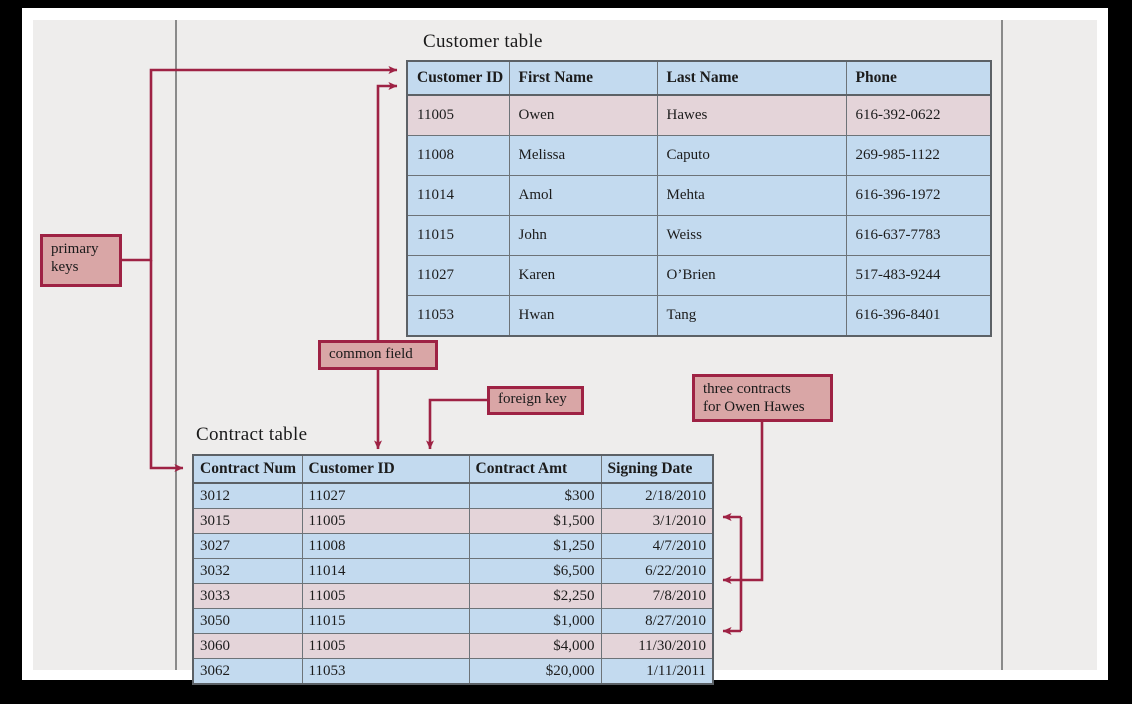  Describe the element at coordinates (583, 235) in the screenshot. I see `cell-first-name: John` at that location.